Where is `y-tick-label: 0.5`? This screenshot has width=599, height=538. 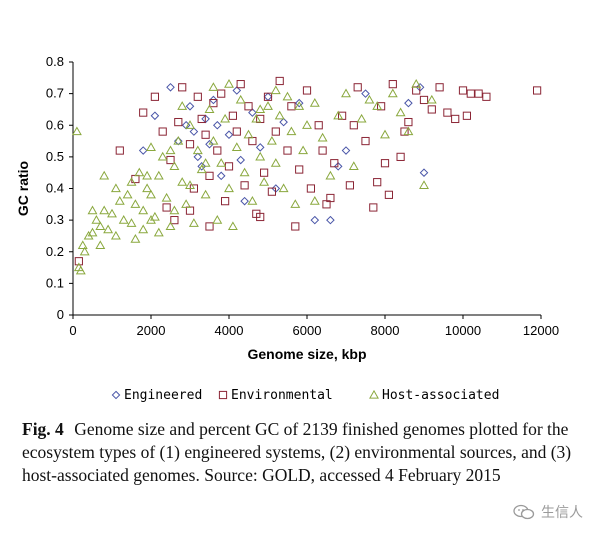 y-tick-label: 0.5 is located at coordinates (55, 156).